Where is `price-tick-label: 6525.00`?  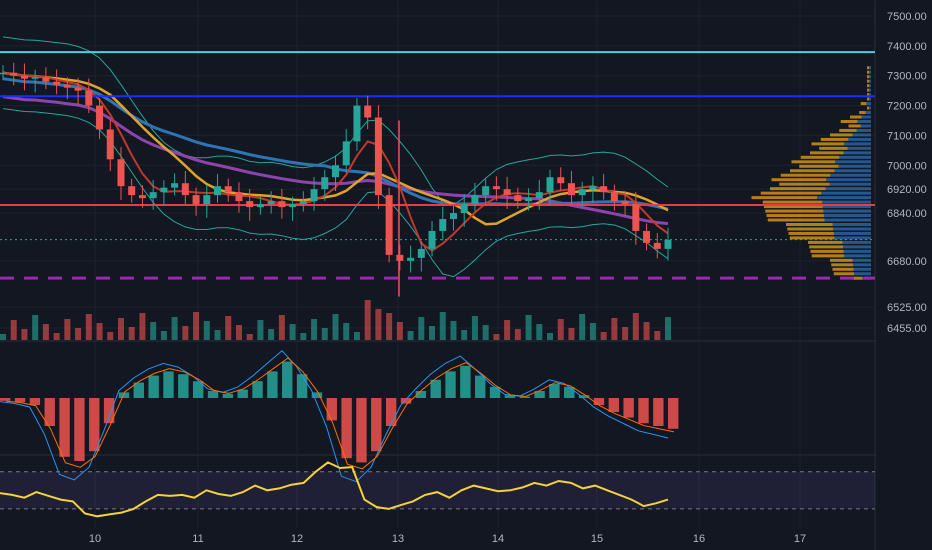 price-tick-label: 6525.00 is located at coordinates (907, 308).